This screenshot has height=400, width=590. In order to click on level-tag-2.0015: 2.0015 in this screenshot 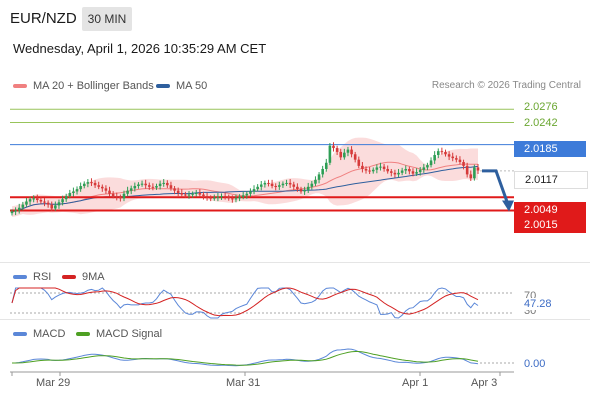, I will do `click(550, 225)`.